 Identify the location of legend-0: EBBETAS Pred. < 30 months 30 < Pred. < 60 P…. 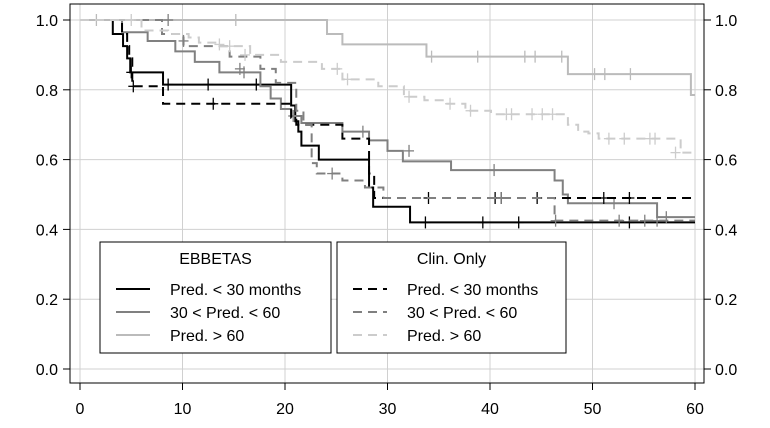
(215, 297).